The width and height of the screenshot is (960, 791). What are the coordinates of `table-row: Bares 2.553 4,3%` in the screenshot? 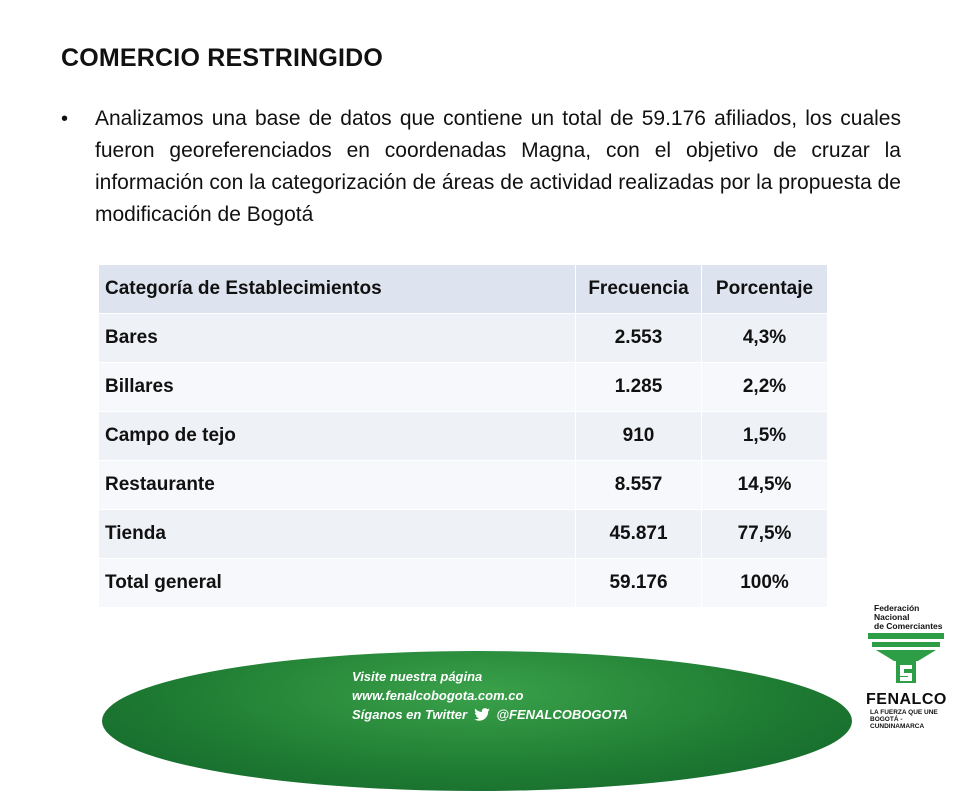 It's located at (463, 338).